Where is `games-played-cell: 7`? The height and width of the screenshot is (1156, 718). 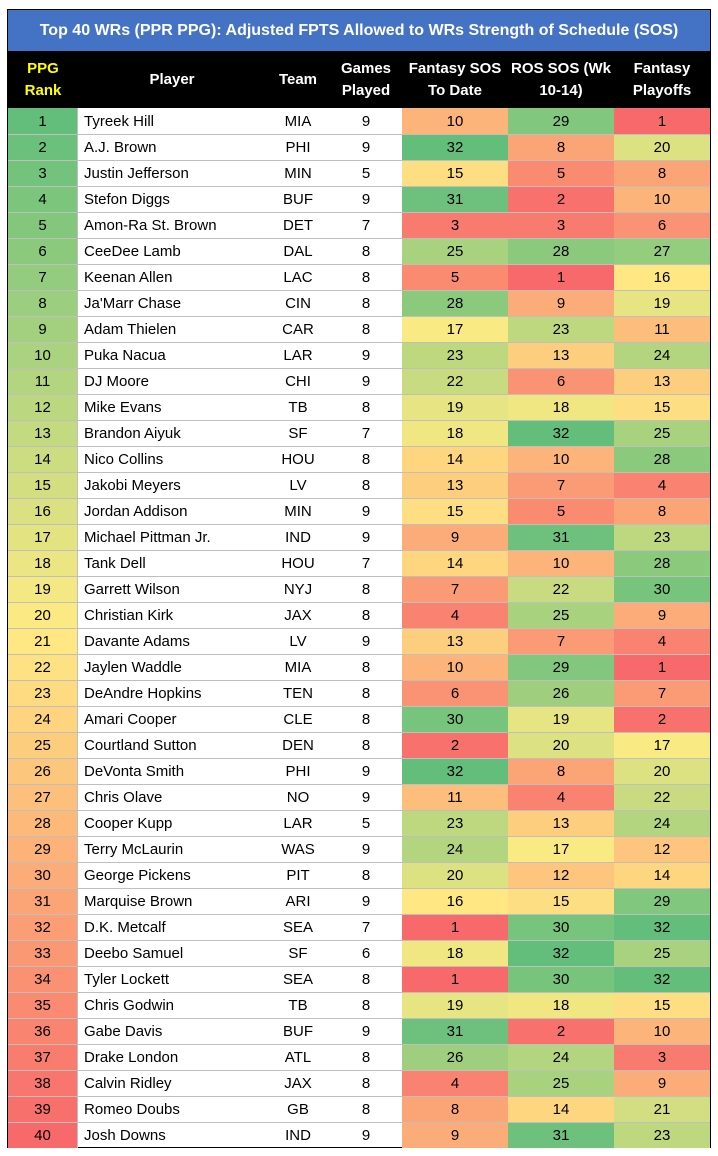
games-played-cell: 7 is located at coordinates (366, 927).